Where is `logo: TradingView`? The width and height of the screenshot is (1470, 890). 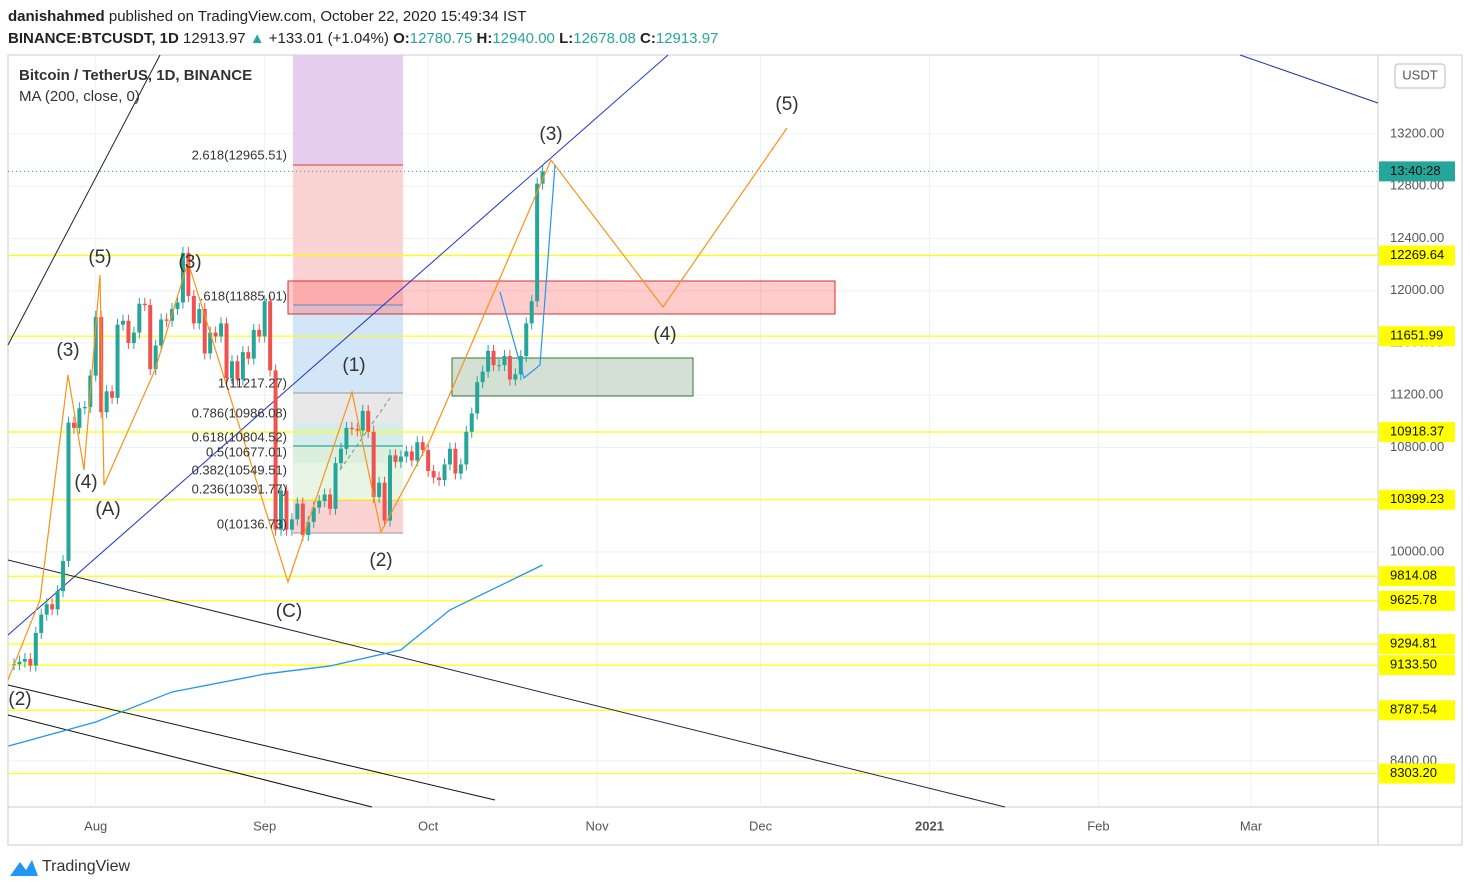
logo: TradingView is located at coordinates (70, 867).